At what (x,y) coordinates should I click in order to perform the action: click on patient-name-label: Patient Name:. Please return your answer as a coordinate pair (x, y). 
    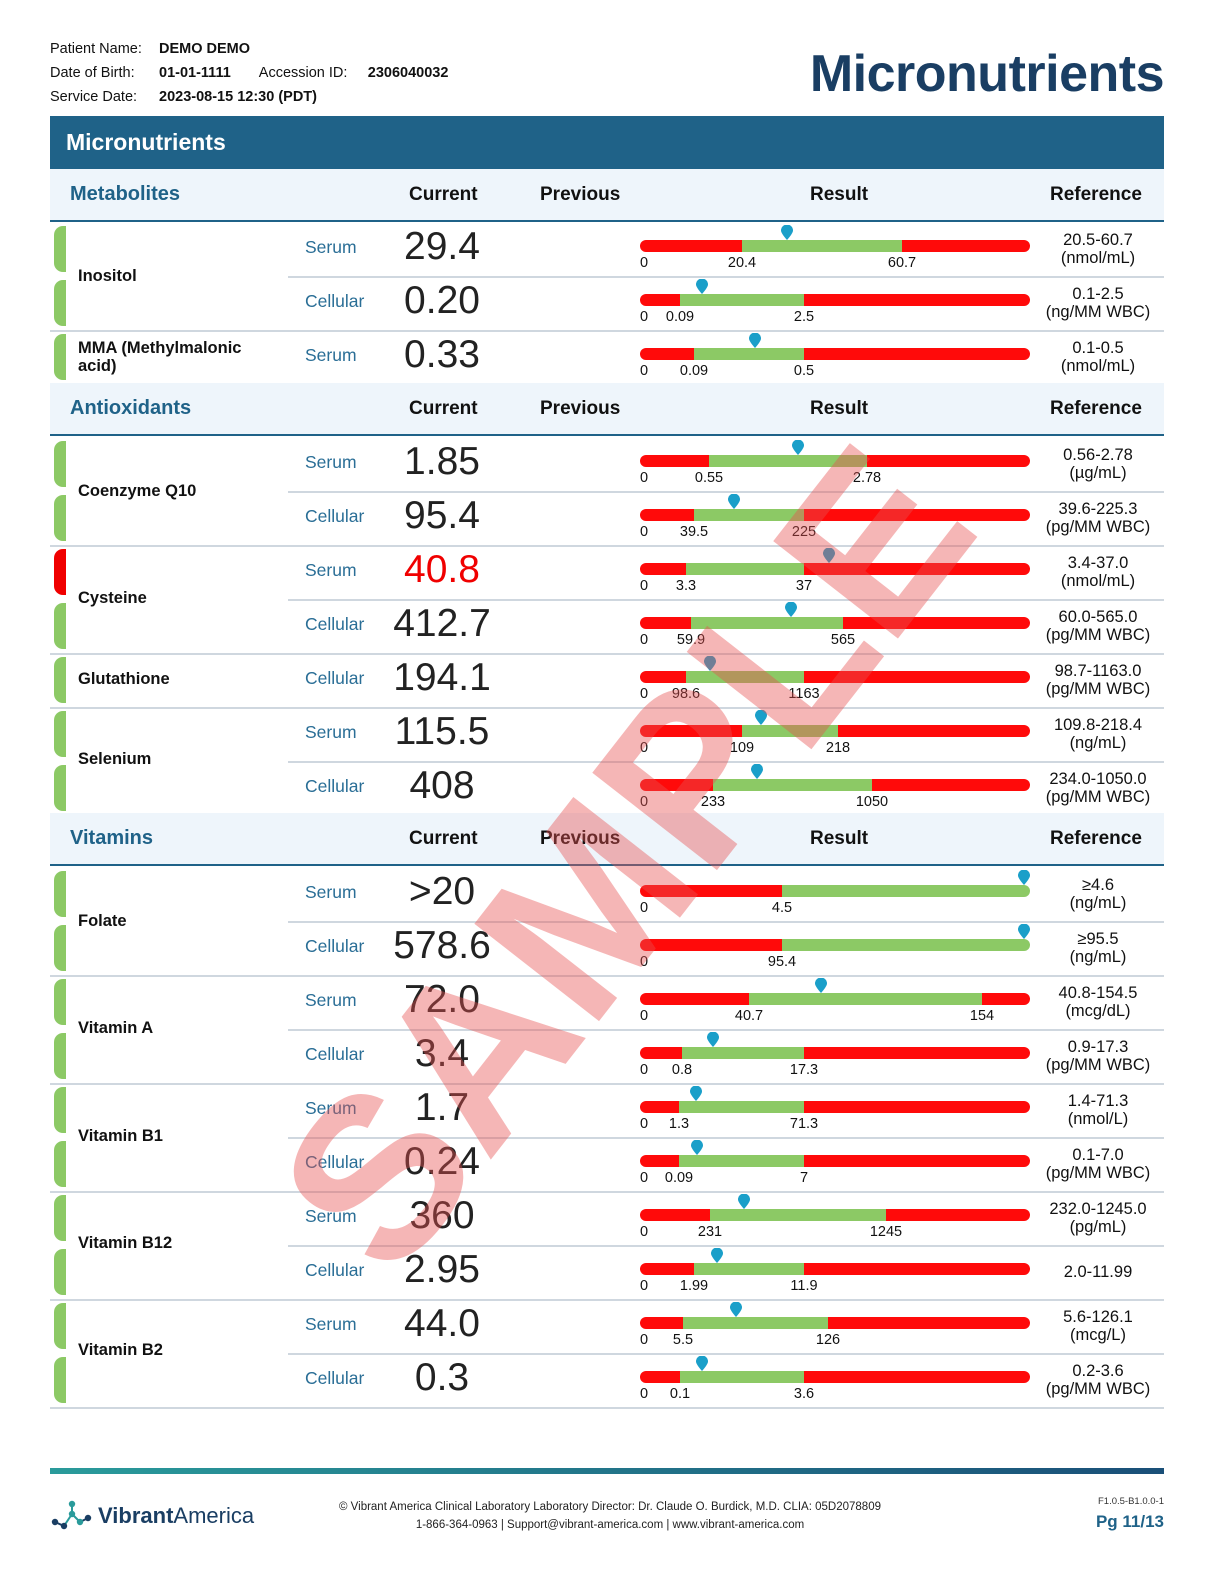
    Looking at the image, I should click on (96, 49).